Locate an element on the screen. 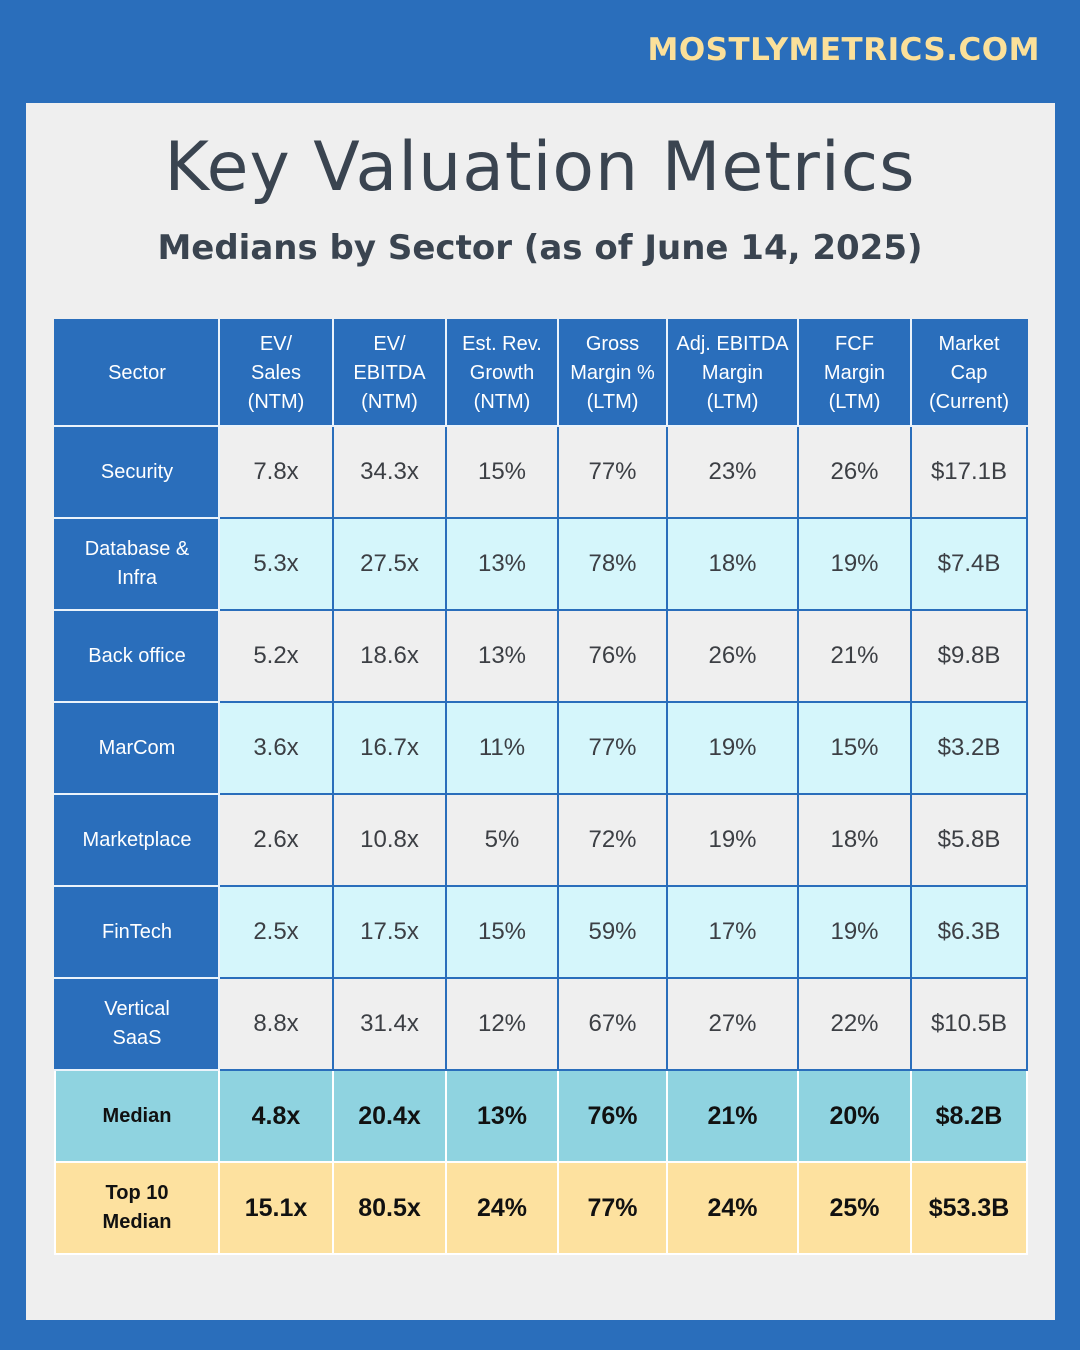 The height and width of the screenshot is (1350, 1080). table-row: Security 7.8x 34.3x 15% 77% 23% 26% $17.1B is located at coordinates (541, 472).